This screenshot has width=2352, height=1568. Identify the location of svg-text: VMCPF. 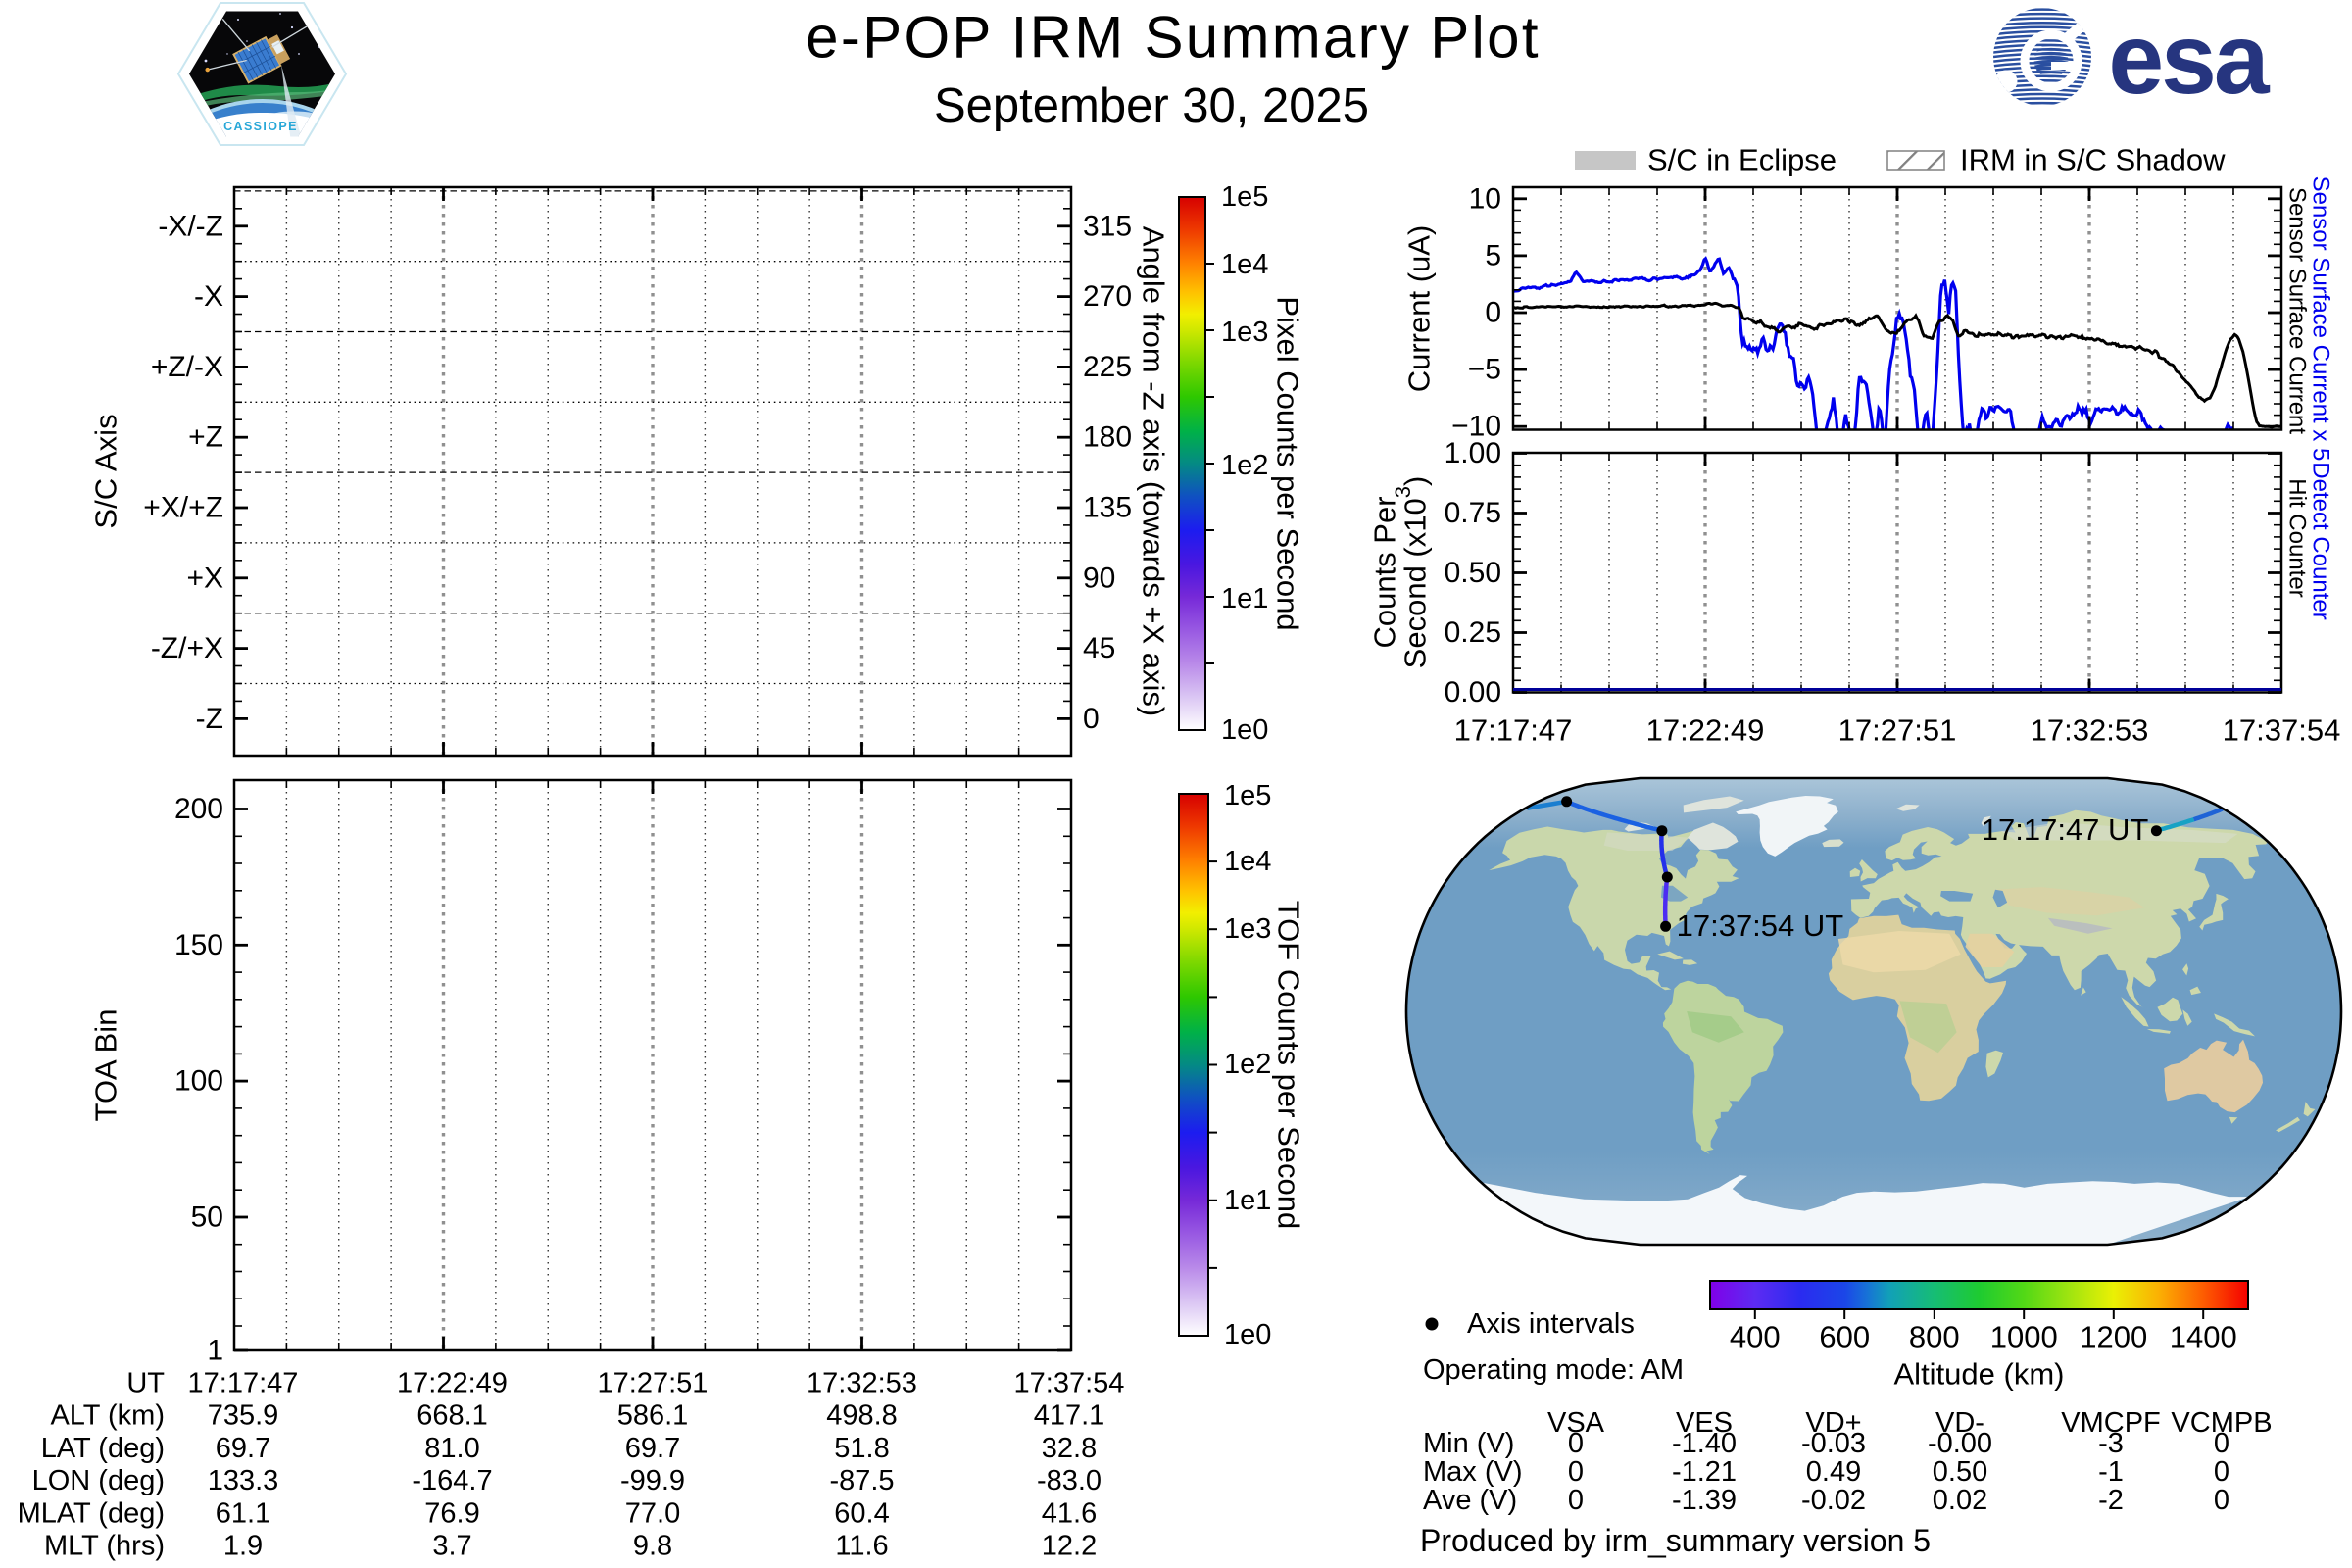
(2111, 1423).